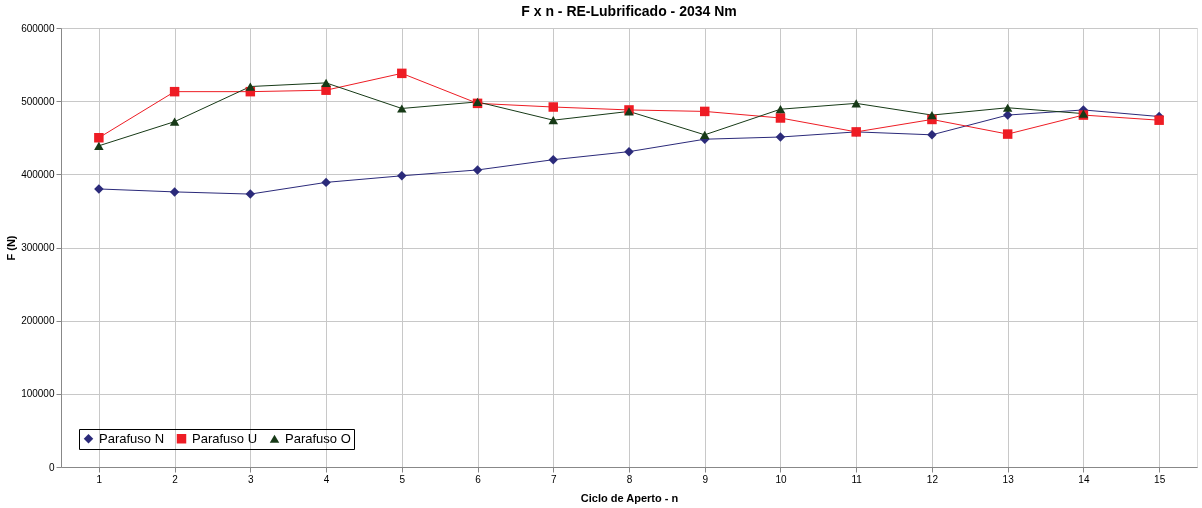 The image size is (1202, 508). I want to click on y-tick-label: 400000, so click(38, 174).